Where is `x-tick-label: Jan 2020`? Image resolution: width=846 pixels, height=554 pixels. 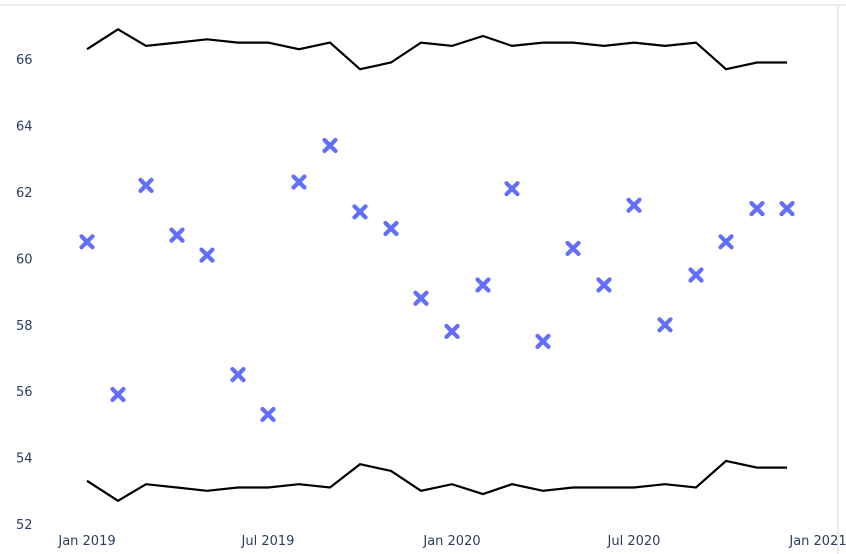 x-tick-label: Jan 2020 is located at coordinates (451, 541).